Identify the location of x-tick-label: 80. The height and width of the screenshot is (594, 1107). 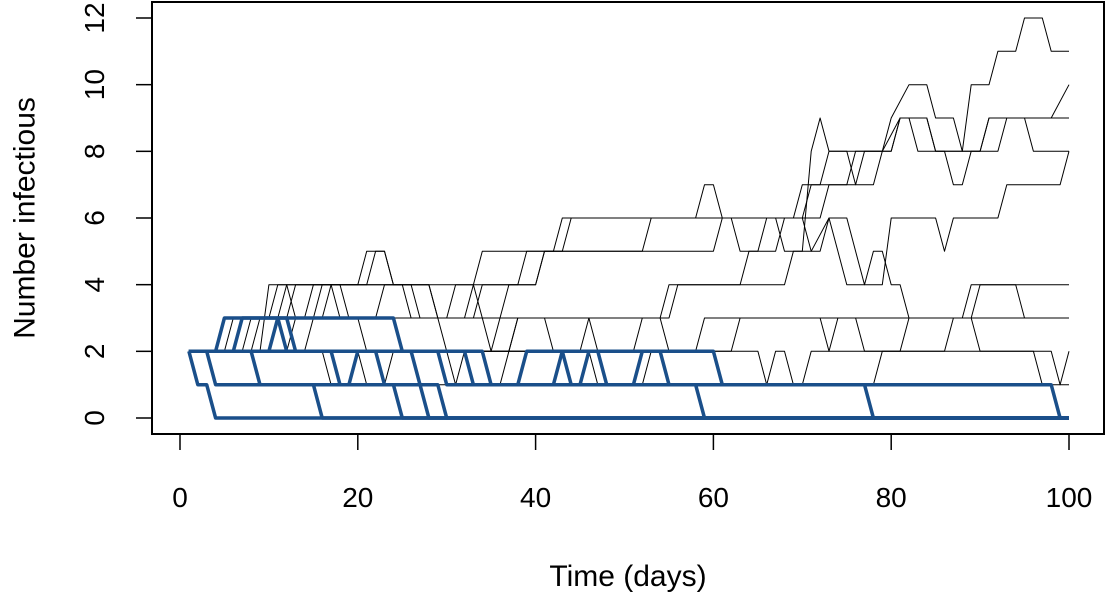
(891, 497).